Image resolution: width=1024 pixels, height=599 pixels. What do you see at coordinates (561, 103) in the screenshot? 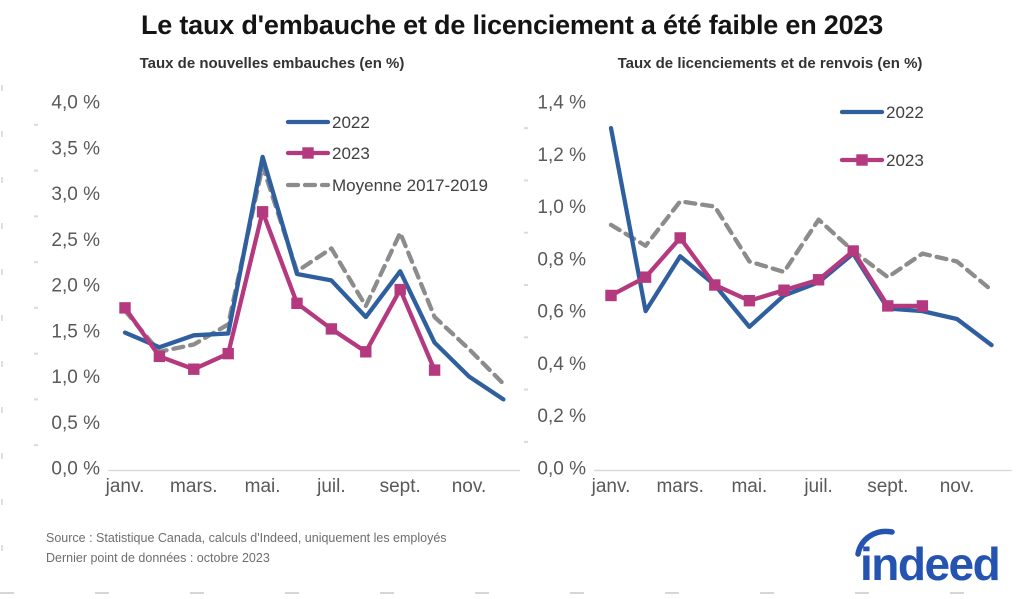
I see `y-tick-label: 1,4 %` at bounding box center [561, 103].